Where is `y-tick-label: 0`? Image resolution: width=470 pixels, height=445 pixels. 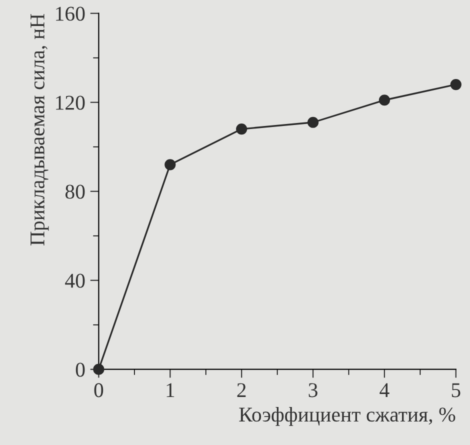
y-tick-label: 0 is located at coordinates (80, 369).